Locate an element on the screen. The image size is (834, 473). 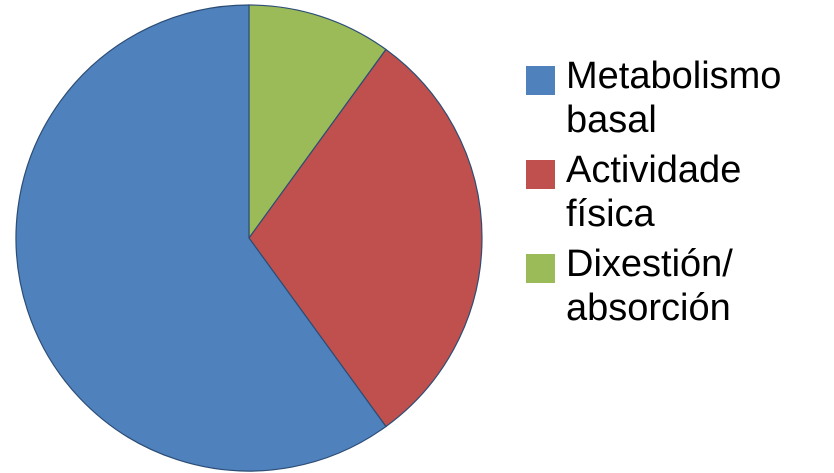
legend-item-actividade-fisica: Actividade física is located at coordinates (672, 192).